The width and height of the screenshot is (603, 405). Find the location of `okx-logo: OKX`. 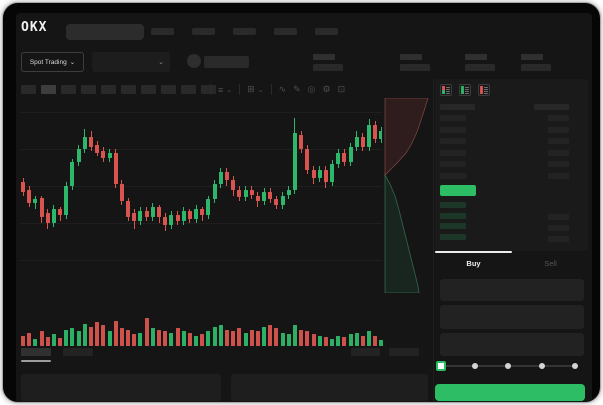

okx-logo: OKX is located at coordinates (34, 27).